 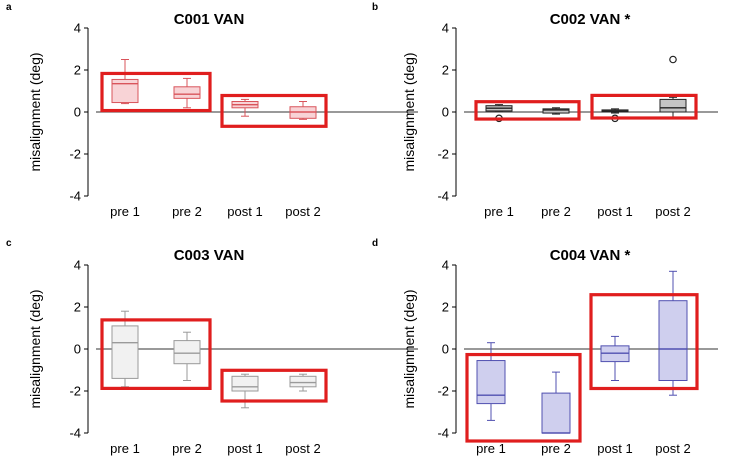 I want to click on panel-title: C002 VAN *, so click(x=590, y=19).